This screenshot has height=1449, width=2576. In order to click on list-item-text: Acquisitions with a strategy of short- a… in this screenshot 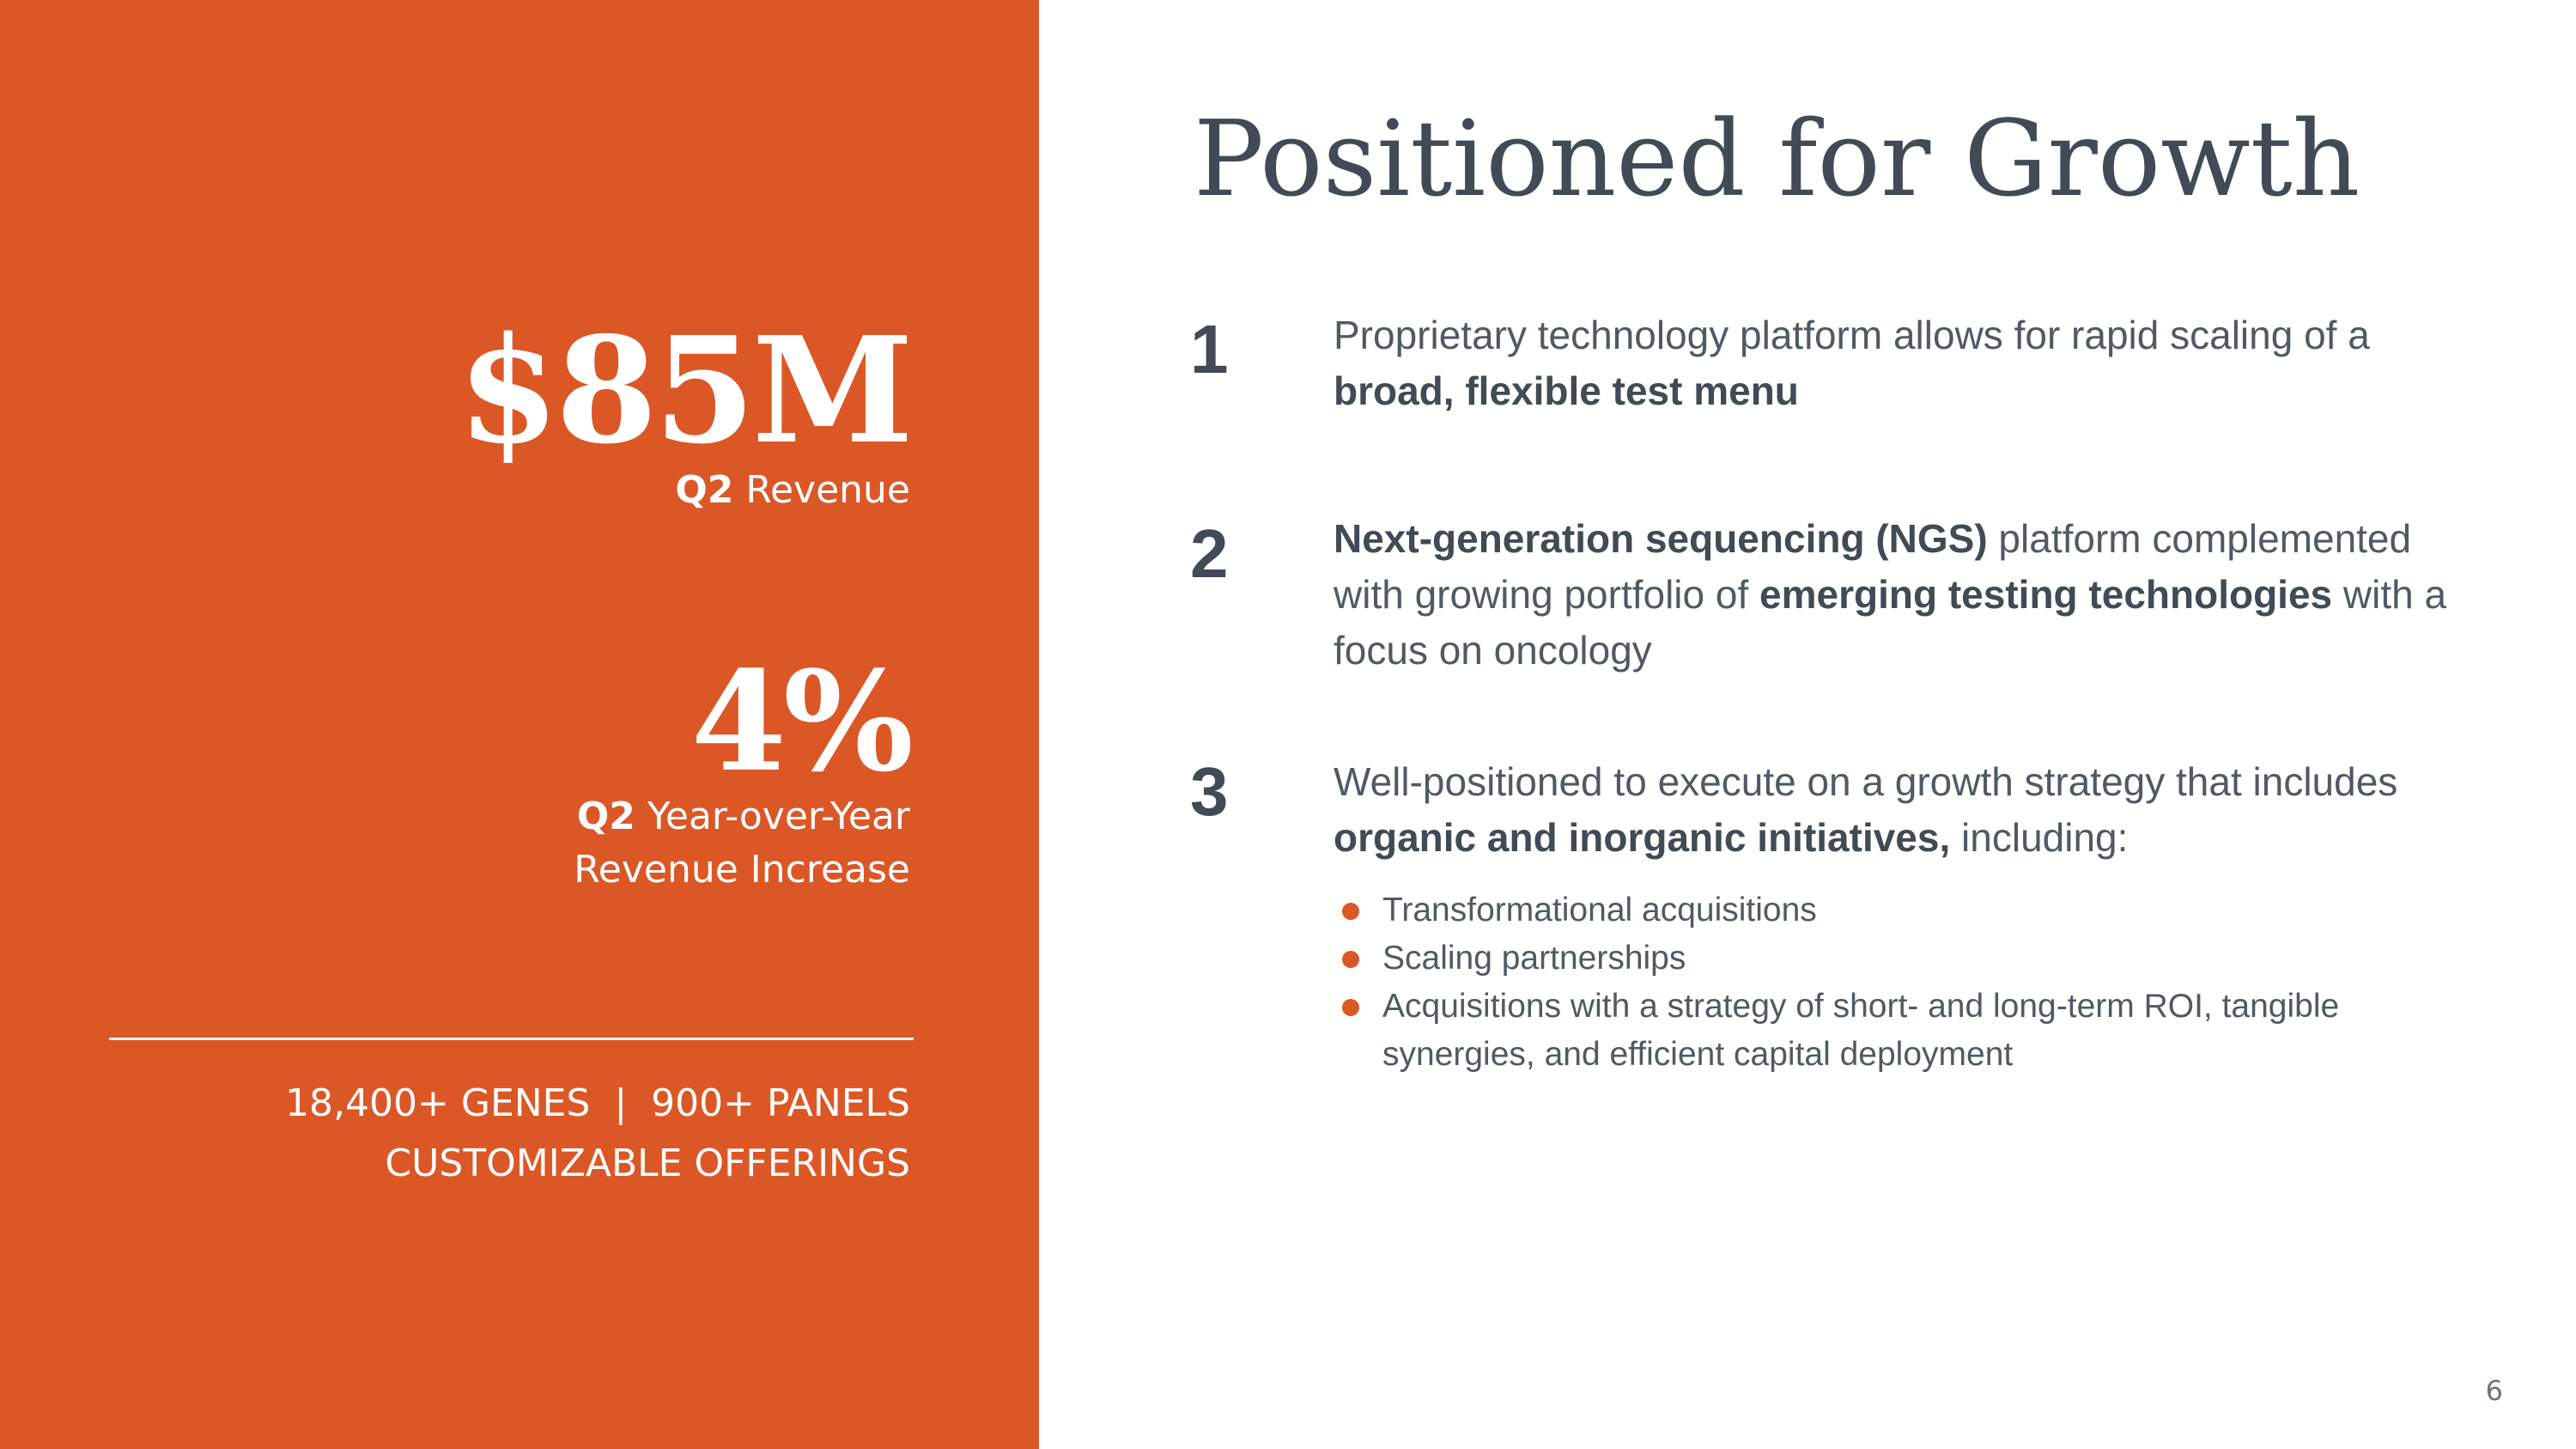, I will do `click(1861, 1030)`.